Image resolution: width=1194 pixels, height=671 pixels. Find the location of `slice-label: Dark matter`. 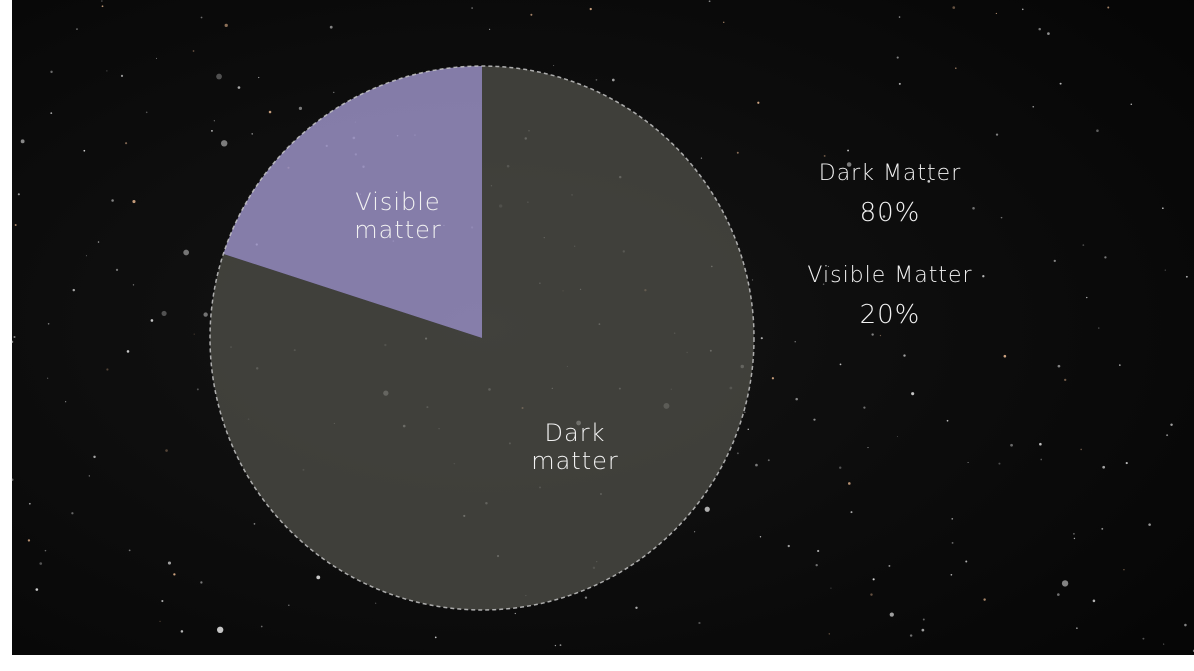

slice-label: Dark matter is located at coordinates (575, 447).